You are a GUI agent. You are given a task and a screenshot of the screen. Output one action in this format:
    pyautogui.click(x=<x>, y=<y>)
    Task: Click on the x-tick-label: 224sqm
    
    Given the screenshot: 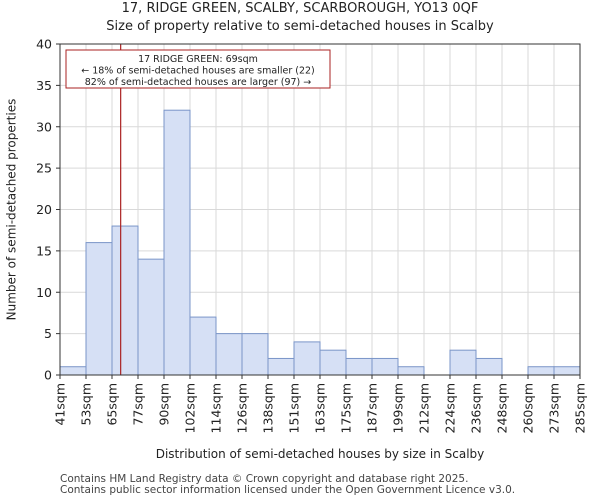 What is the action you would take?
    pyautogui.click(x=450, y=408)
    